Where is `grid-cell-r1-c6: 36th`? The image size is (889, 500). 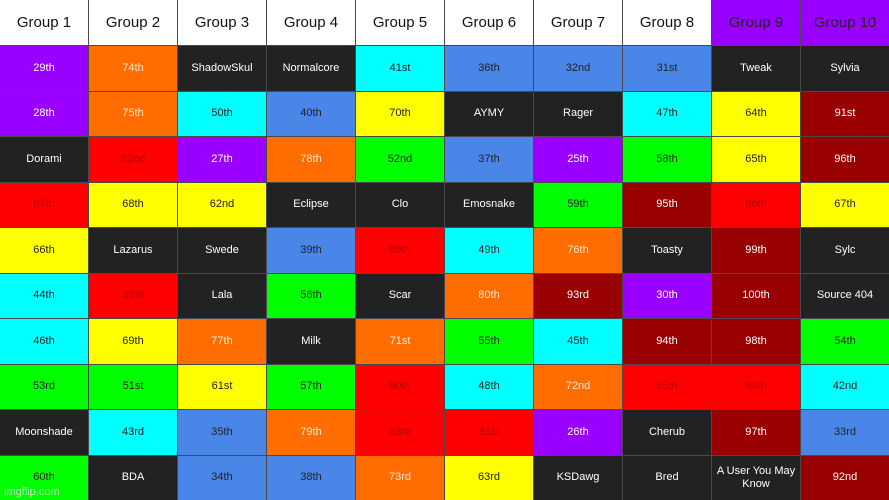
grid-cell-r1-c6: 36th is located at coordinates (489, 68).